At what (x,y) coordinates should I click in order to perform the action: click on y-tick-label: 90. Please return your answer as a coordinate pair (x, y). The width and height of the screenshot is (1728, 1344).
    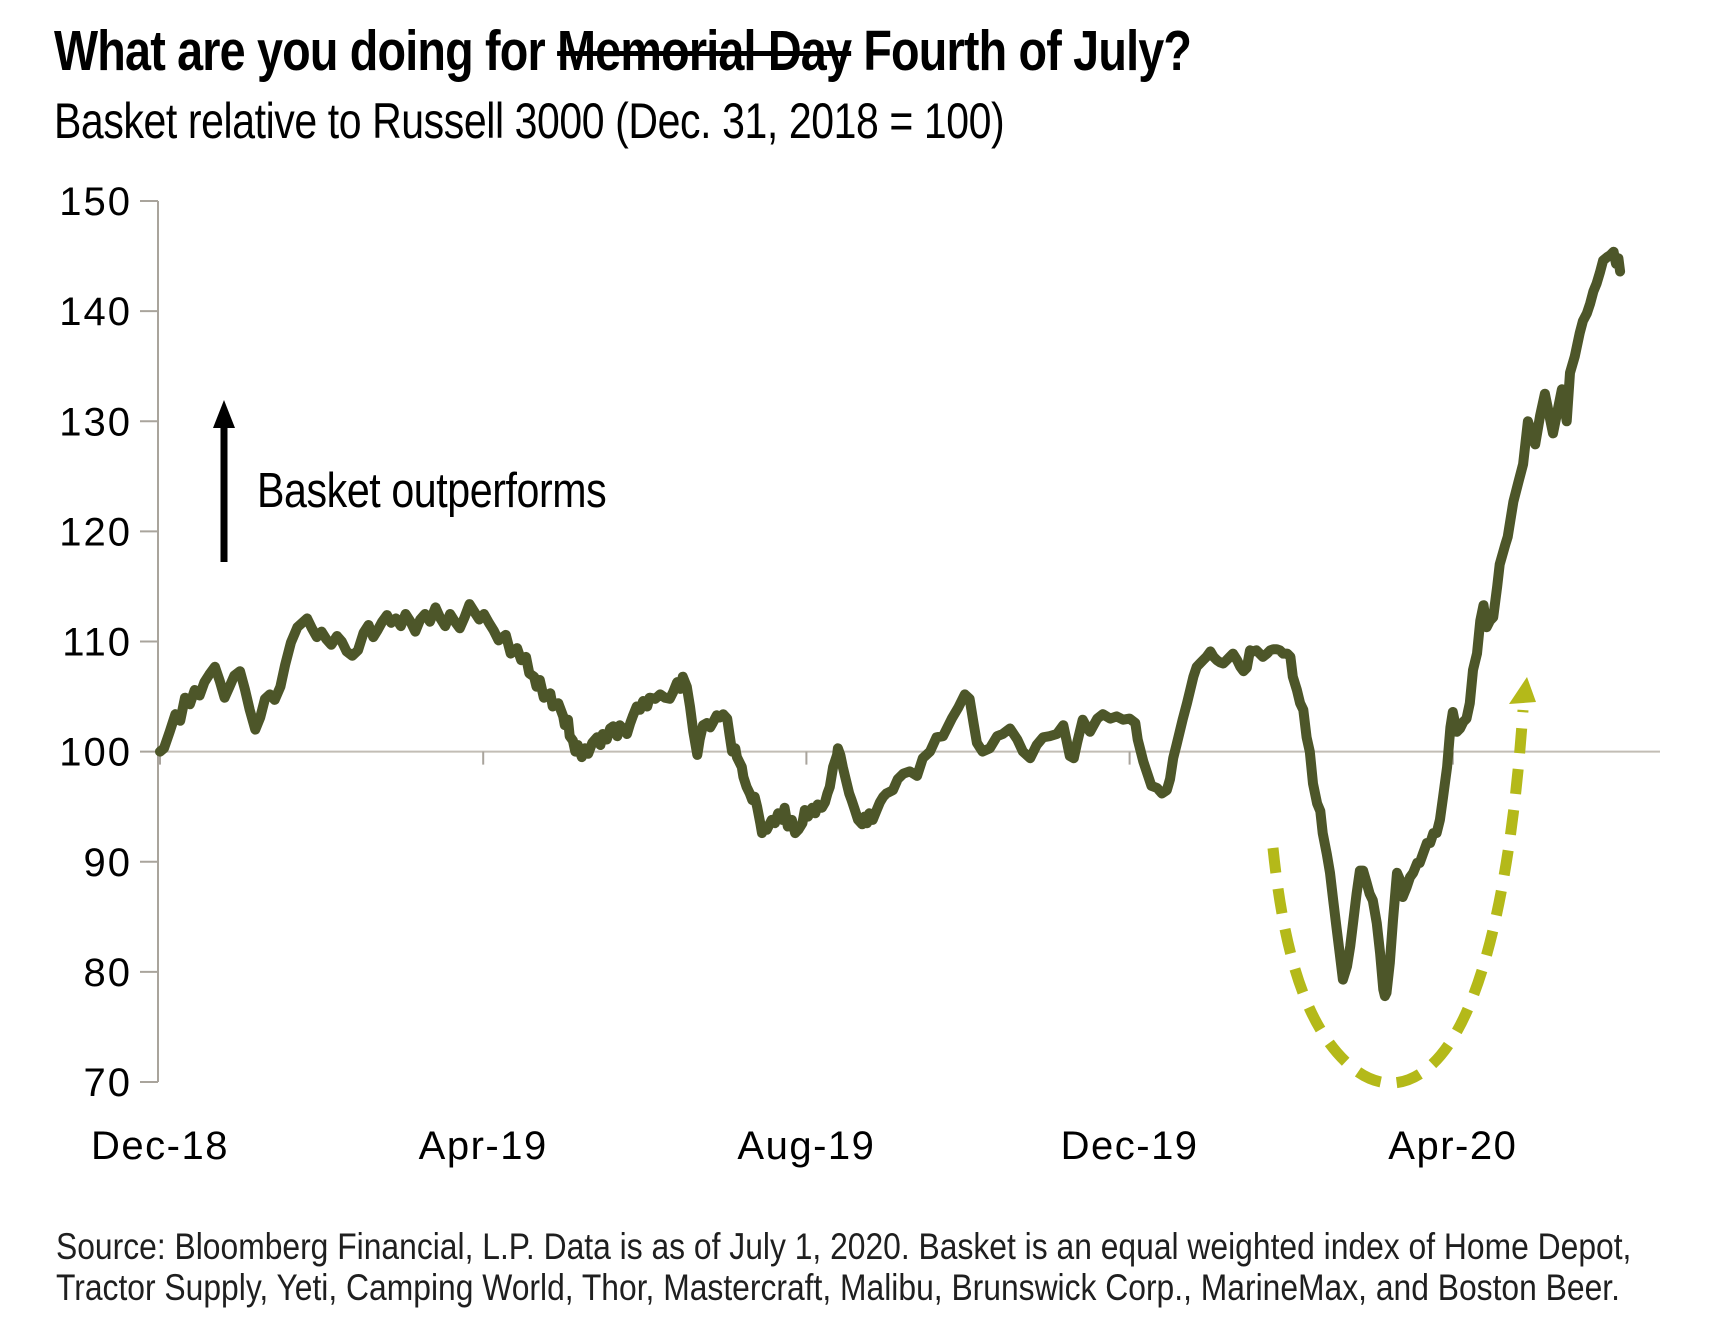
    Looking at the image, I should click on (108, 863).